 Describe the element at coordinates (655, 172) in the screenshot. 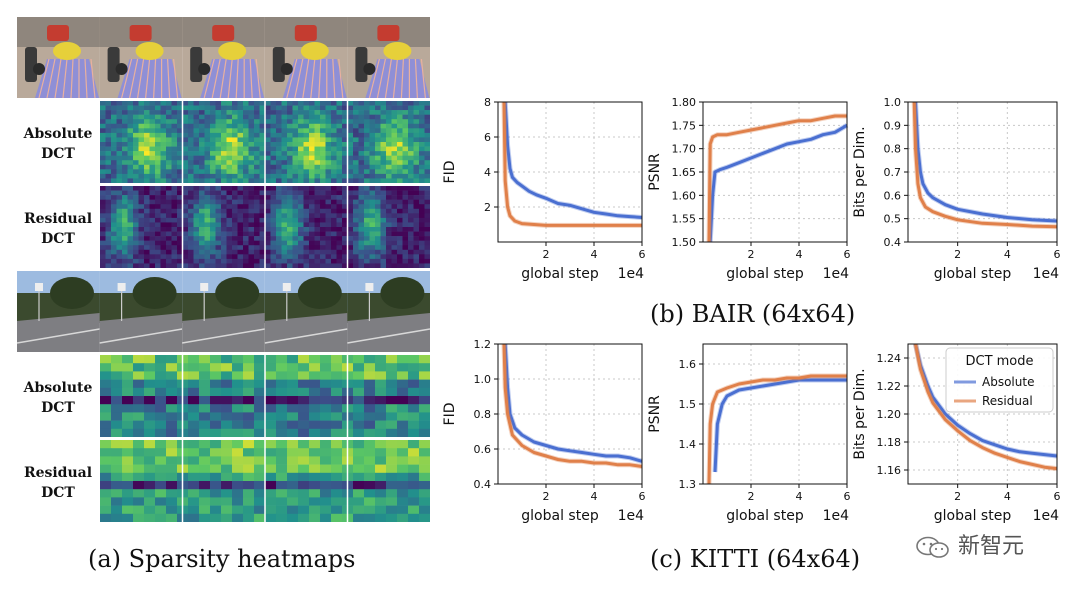

I see `y-axis-label: PSNR` at that location.